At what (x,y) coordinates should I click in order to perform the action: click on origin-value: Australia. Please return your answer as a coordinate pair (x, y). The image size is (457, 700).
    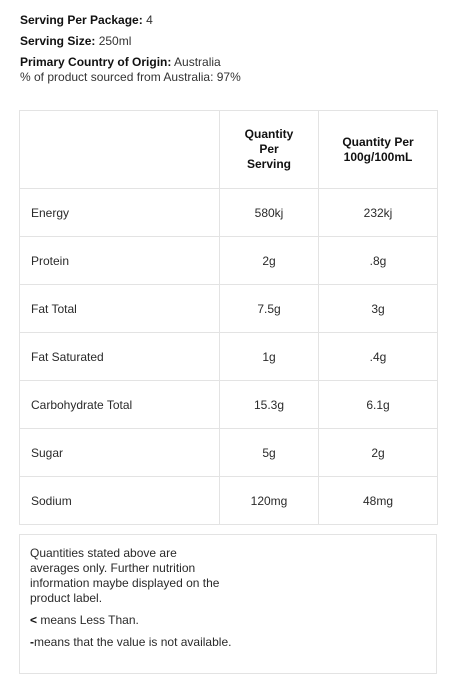
    Looking at the image, I should click on (197, 62).